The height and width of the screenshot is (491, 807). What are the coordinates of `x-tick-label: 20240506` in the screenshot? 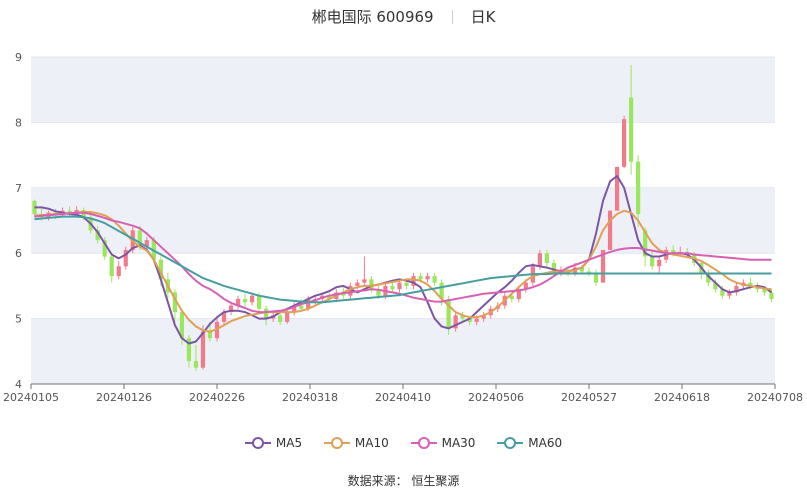 It's located at (496, 397).